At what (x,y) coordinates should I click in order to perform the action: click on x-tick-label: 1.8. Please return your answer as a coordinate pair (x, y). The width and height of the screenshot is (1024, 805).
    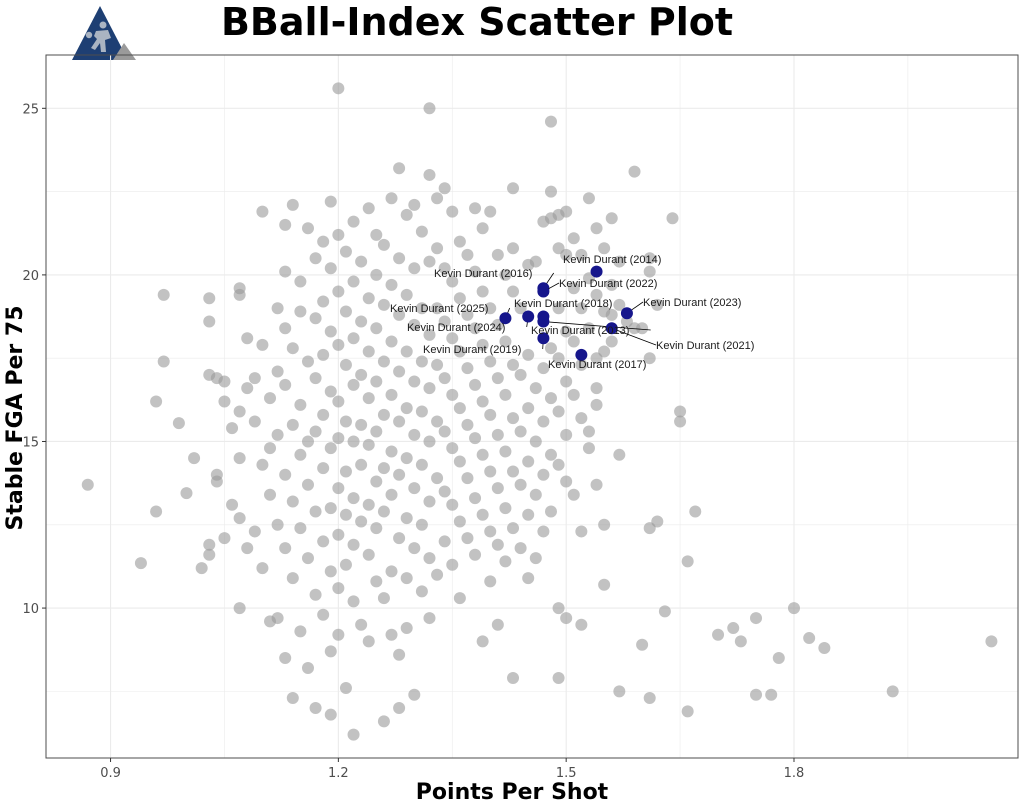
    Looking at the image, I should click on (794, 773).